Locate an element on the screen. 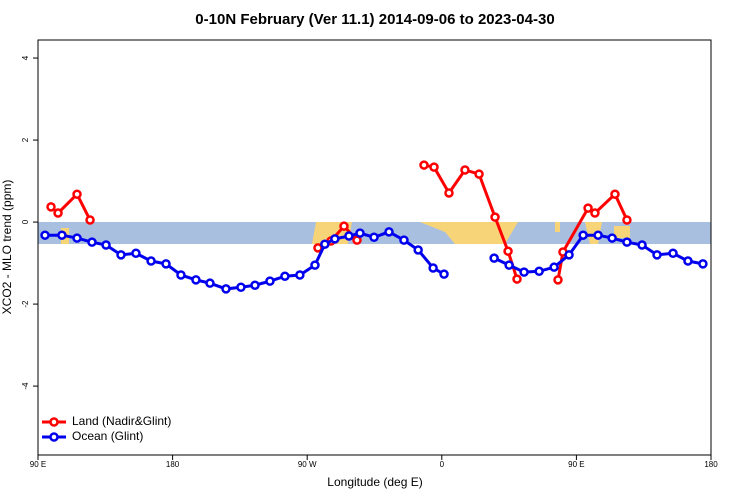 Image resolution: width=750 pixels, height=500 pixels. x-tick-label: 90 W is located at coordinates (307, 464).